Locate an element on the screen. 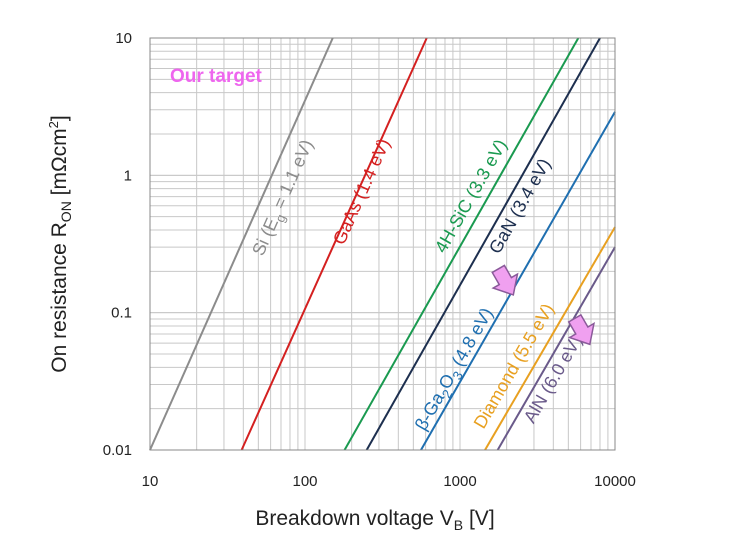  y-tick-label: 10 is located at coordinates (123, 38).